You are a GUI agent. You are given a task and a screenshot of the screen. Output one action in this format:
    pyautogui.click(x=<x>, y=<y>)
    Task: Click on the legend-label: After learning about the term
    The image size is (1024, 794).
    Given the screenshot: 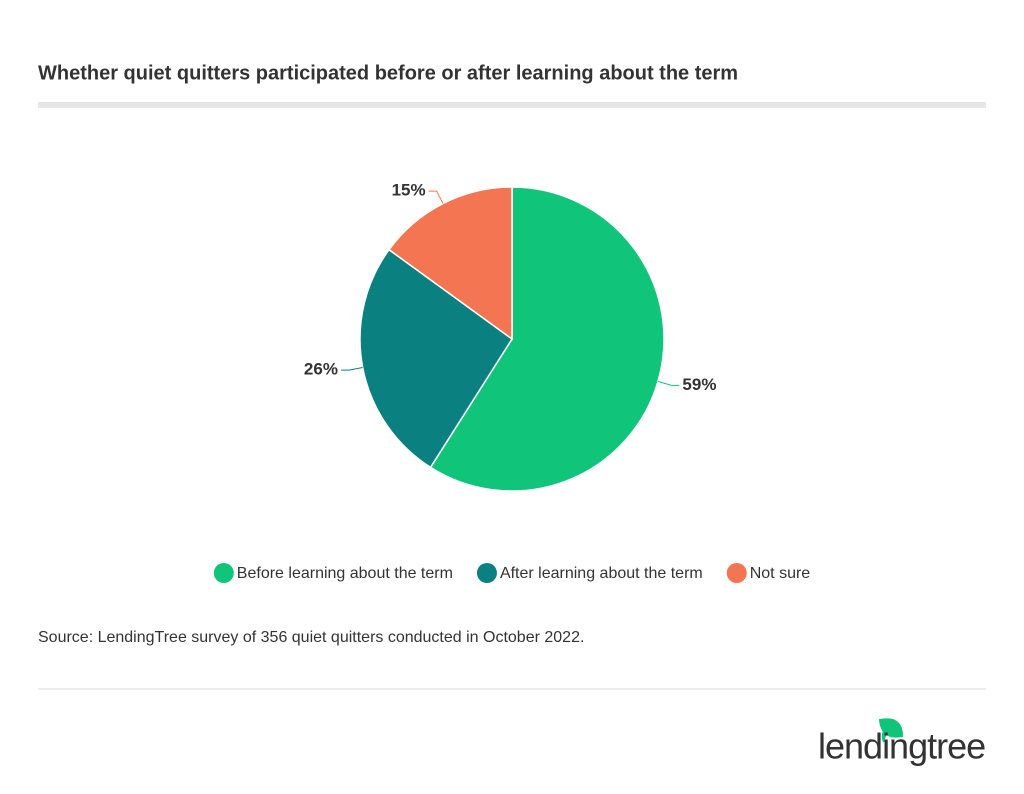 What is the action you would take?
    pyautogui.click(x=601, y=573)
    